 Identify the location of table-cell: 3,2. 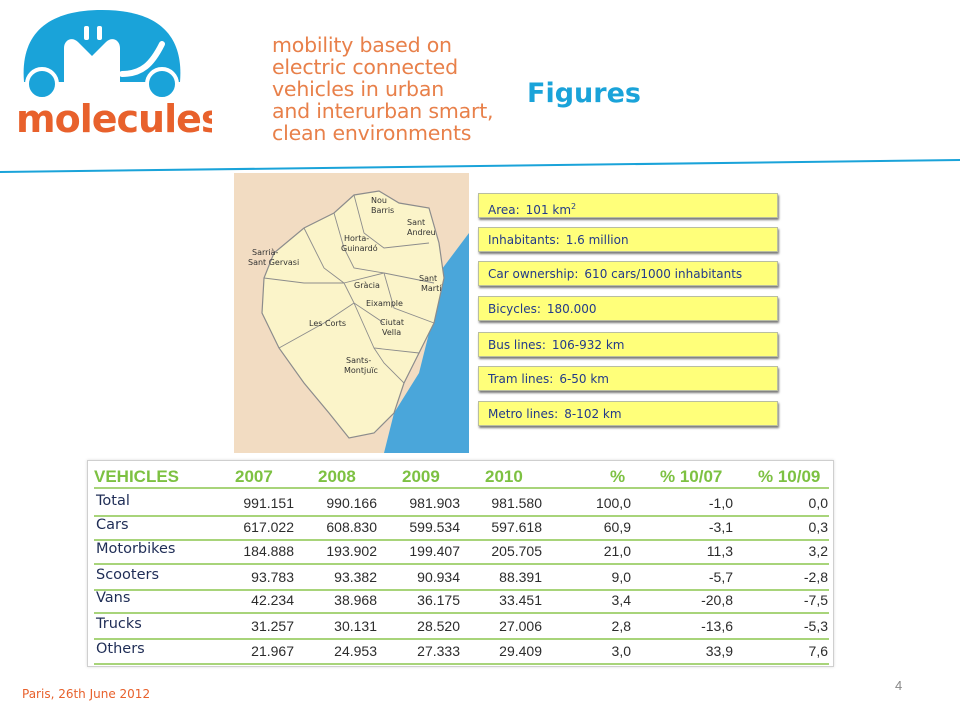
(818, 551).